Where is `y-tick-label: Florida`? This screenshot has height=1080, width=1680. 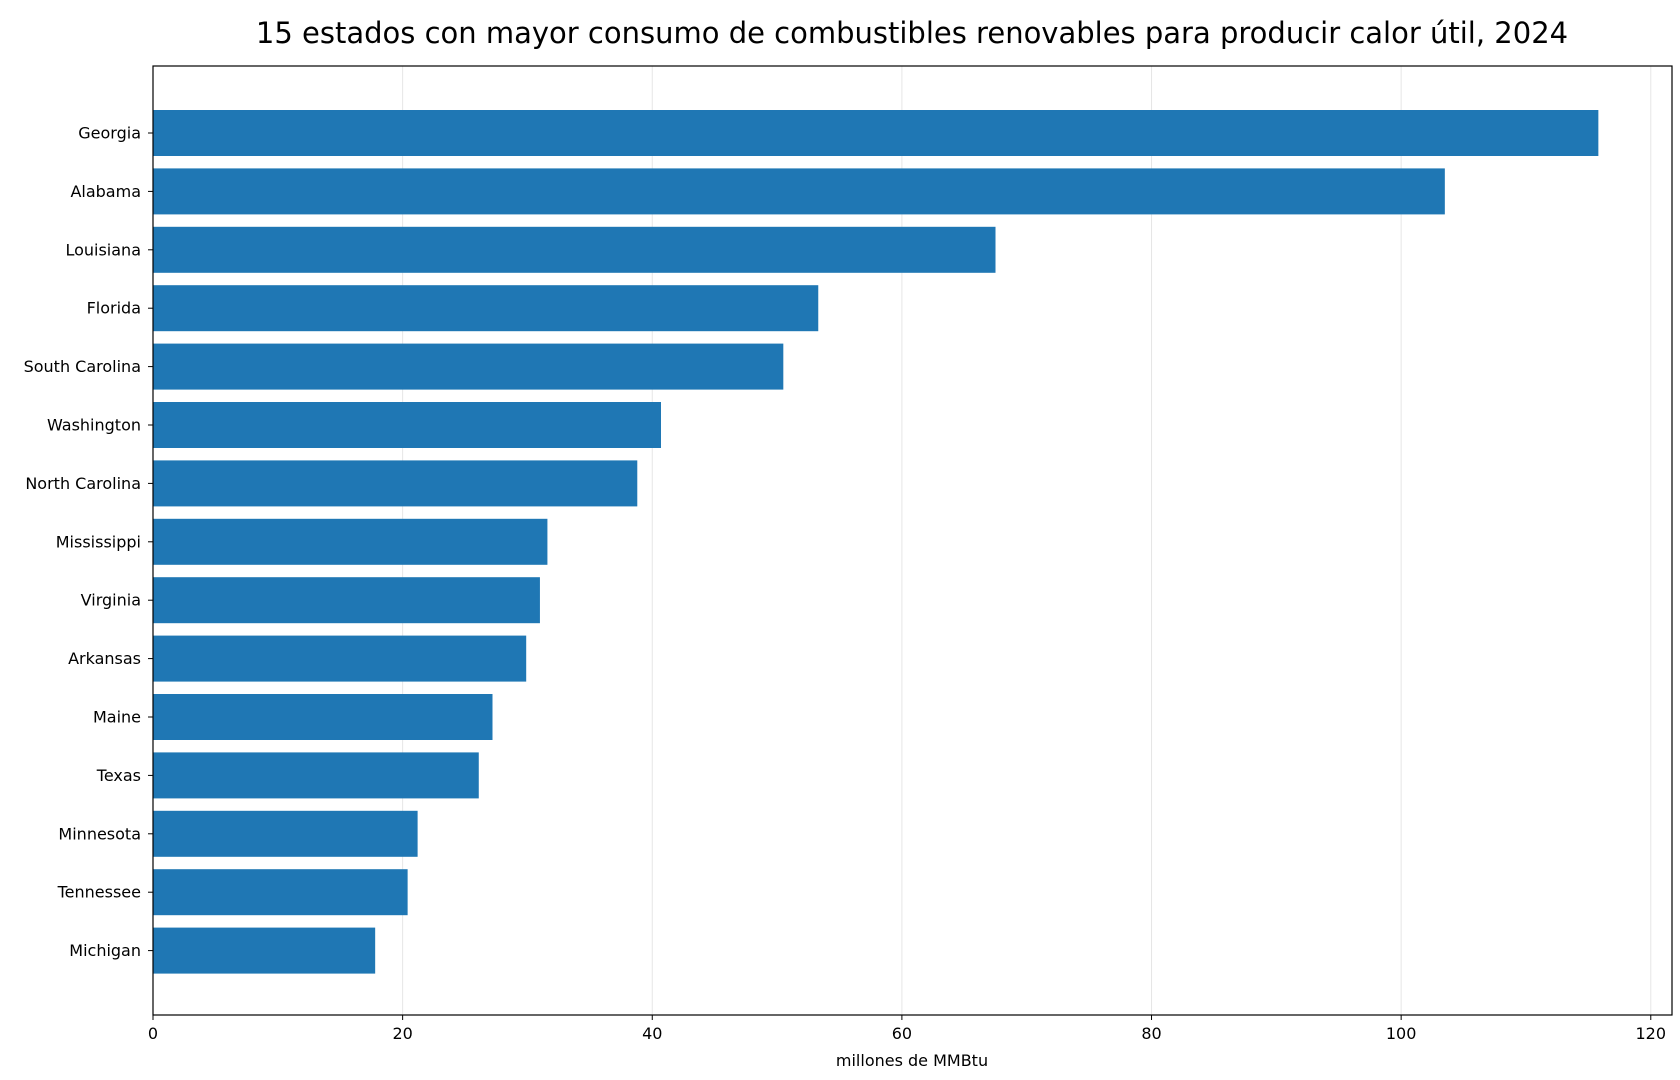
y-tick-label: Florida is located at coordinates (114, 308).